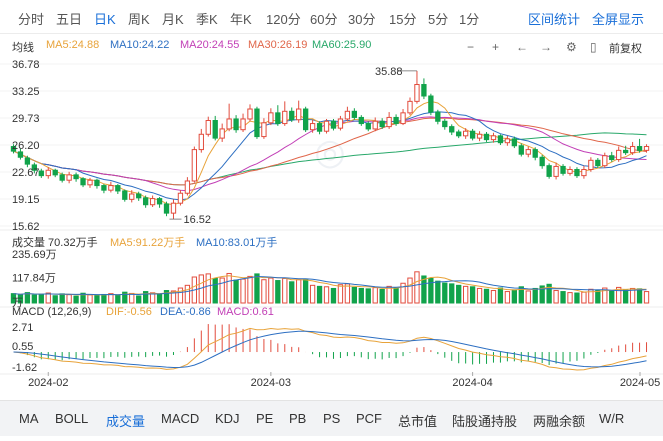 The image size is (663, 441). Describe the element at coordinates (330, 285) in the screenshot. I see `volume-ma10-line` at that location.